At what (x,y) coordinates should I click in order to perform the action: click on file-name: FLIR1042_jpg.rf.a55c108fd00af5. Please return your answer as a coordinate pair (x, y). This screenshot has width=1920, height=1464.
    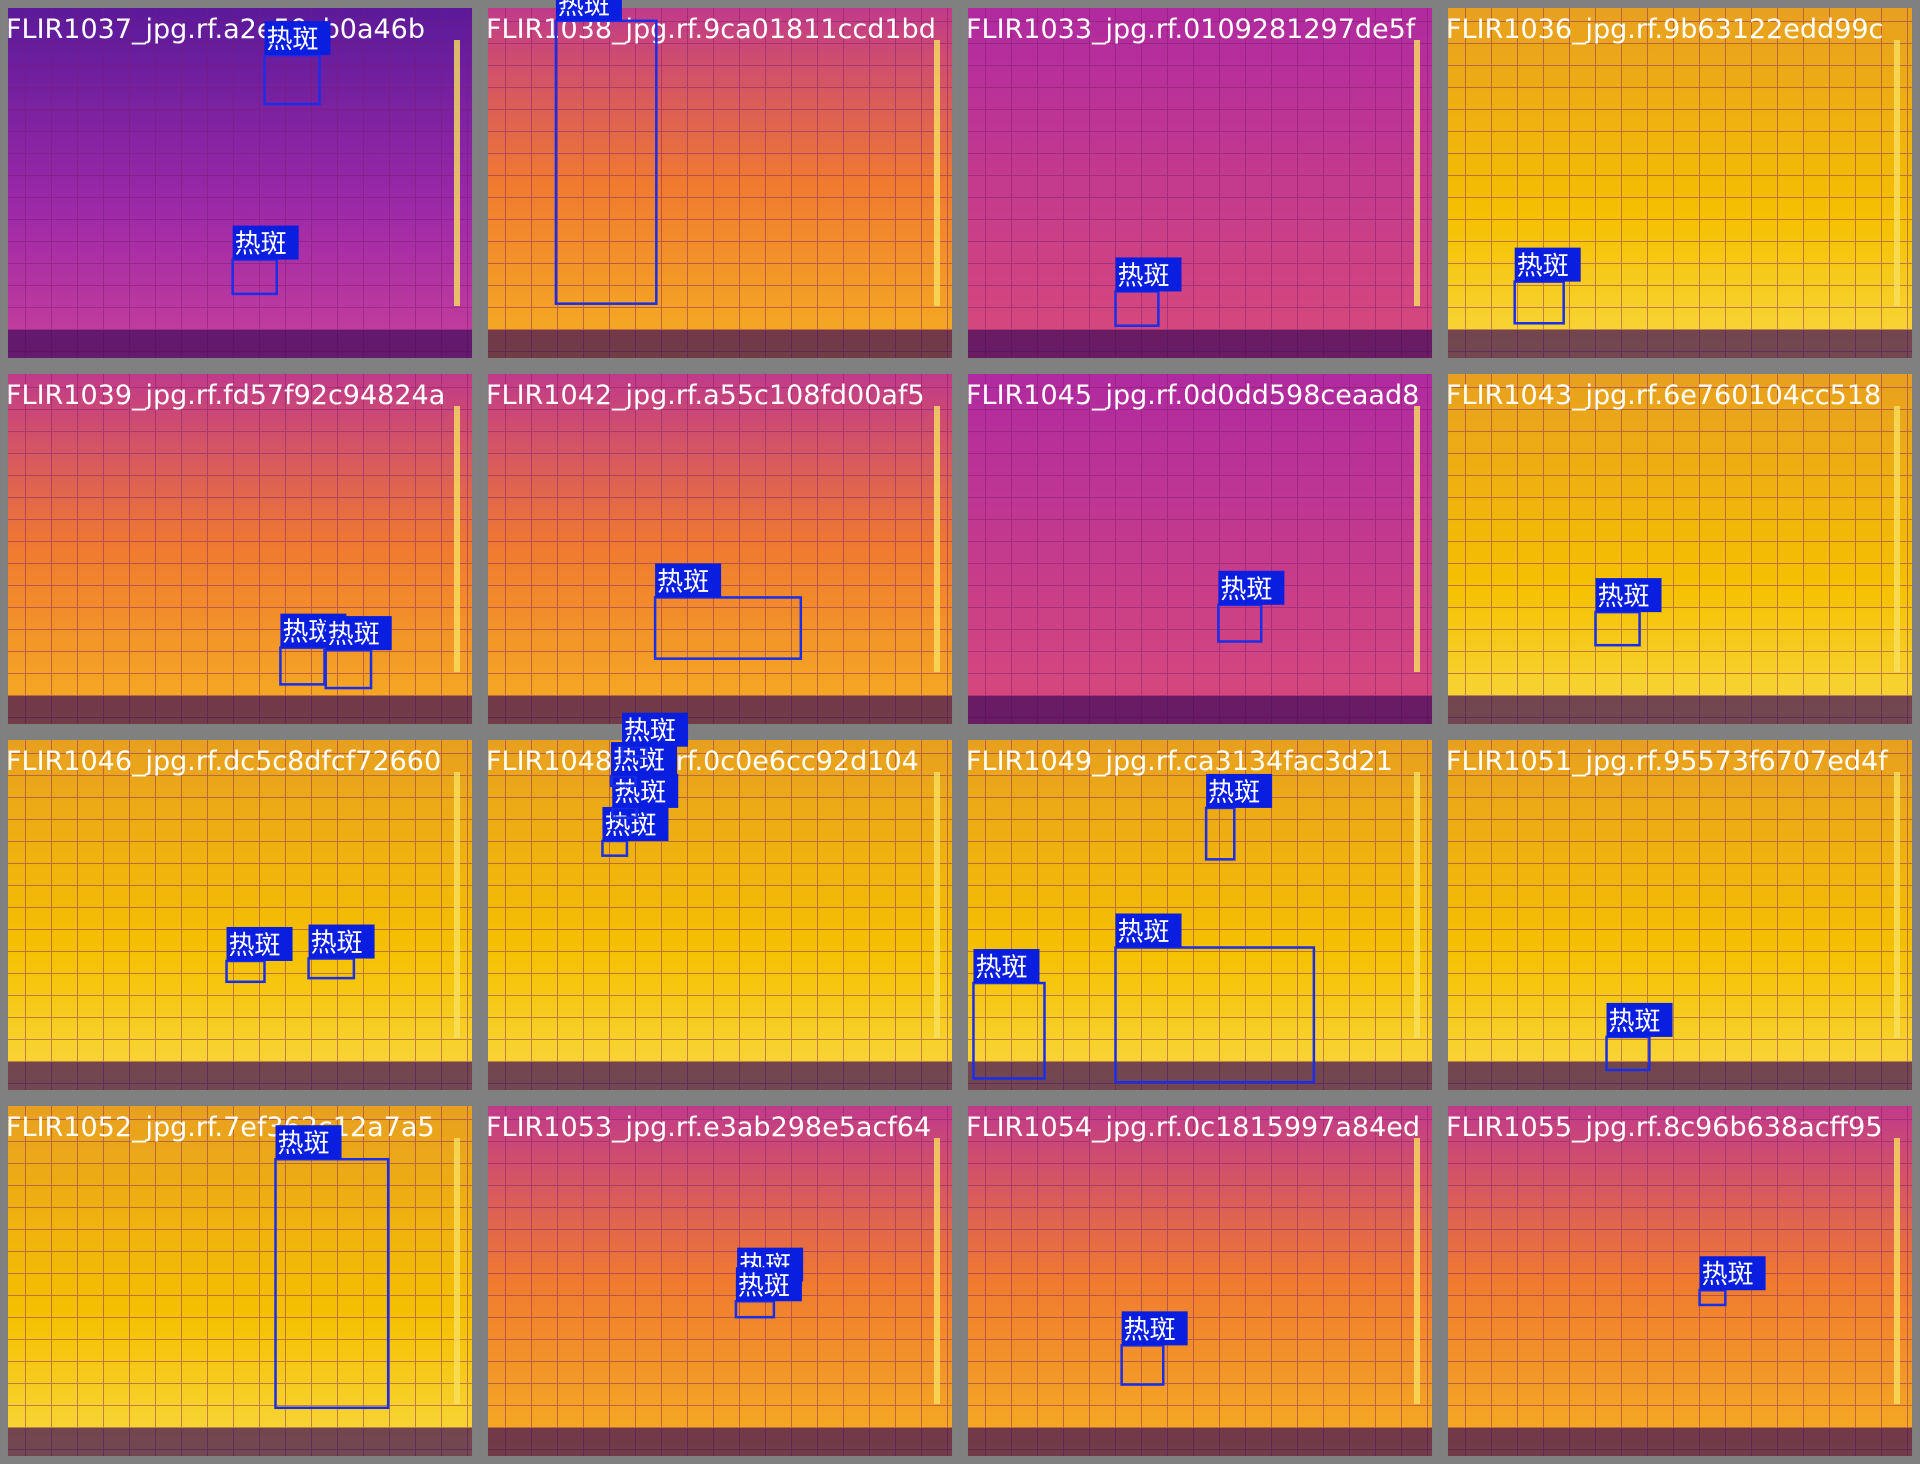
    Looking at the image, I should click on (705, 395).